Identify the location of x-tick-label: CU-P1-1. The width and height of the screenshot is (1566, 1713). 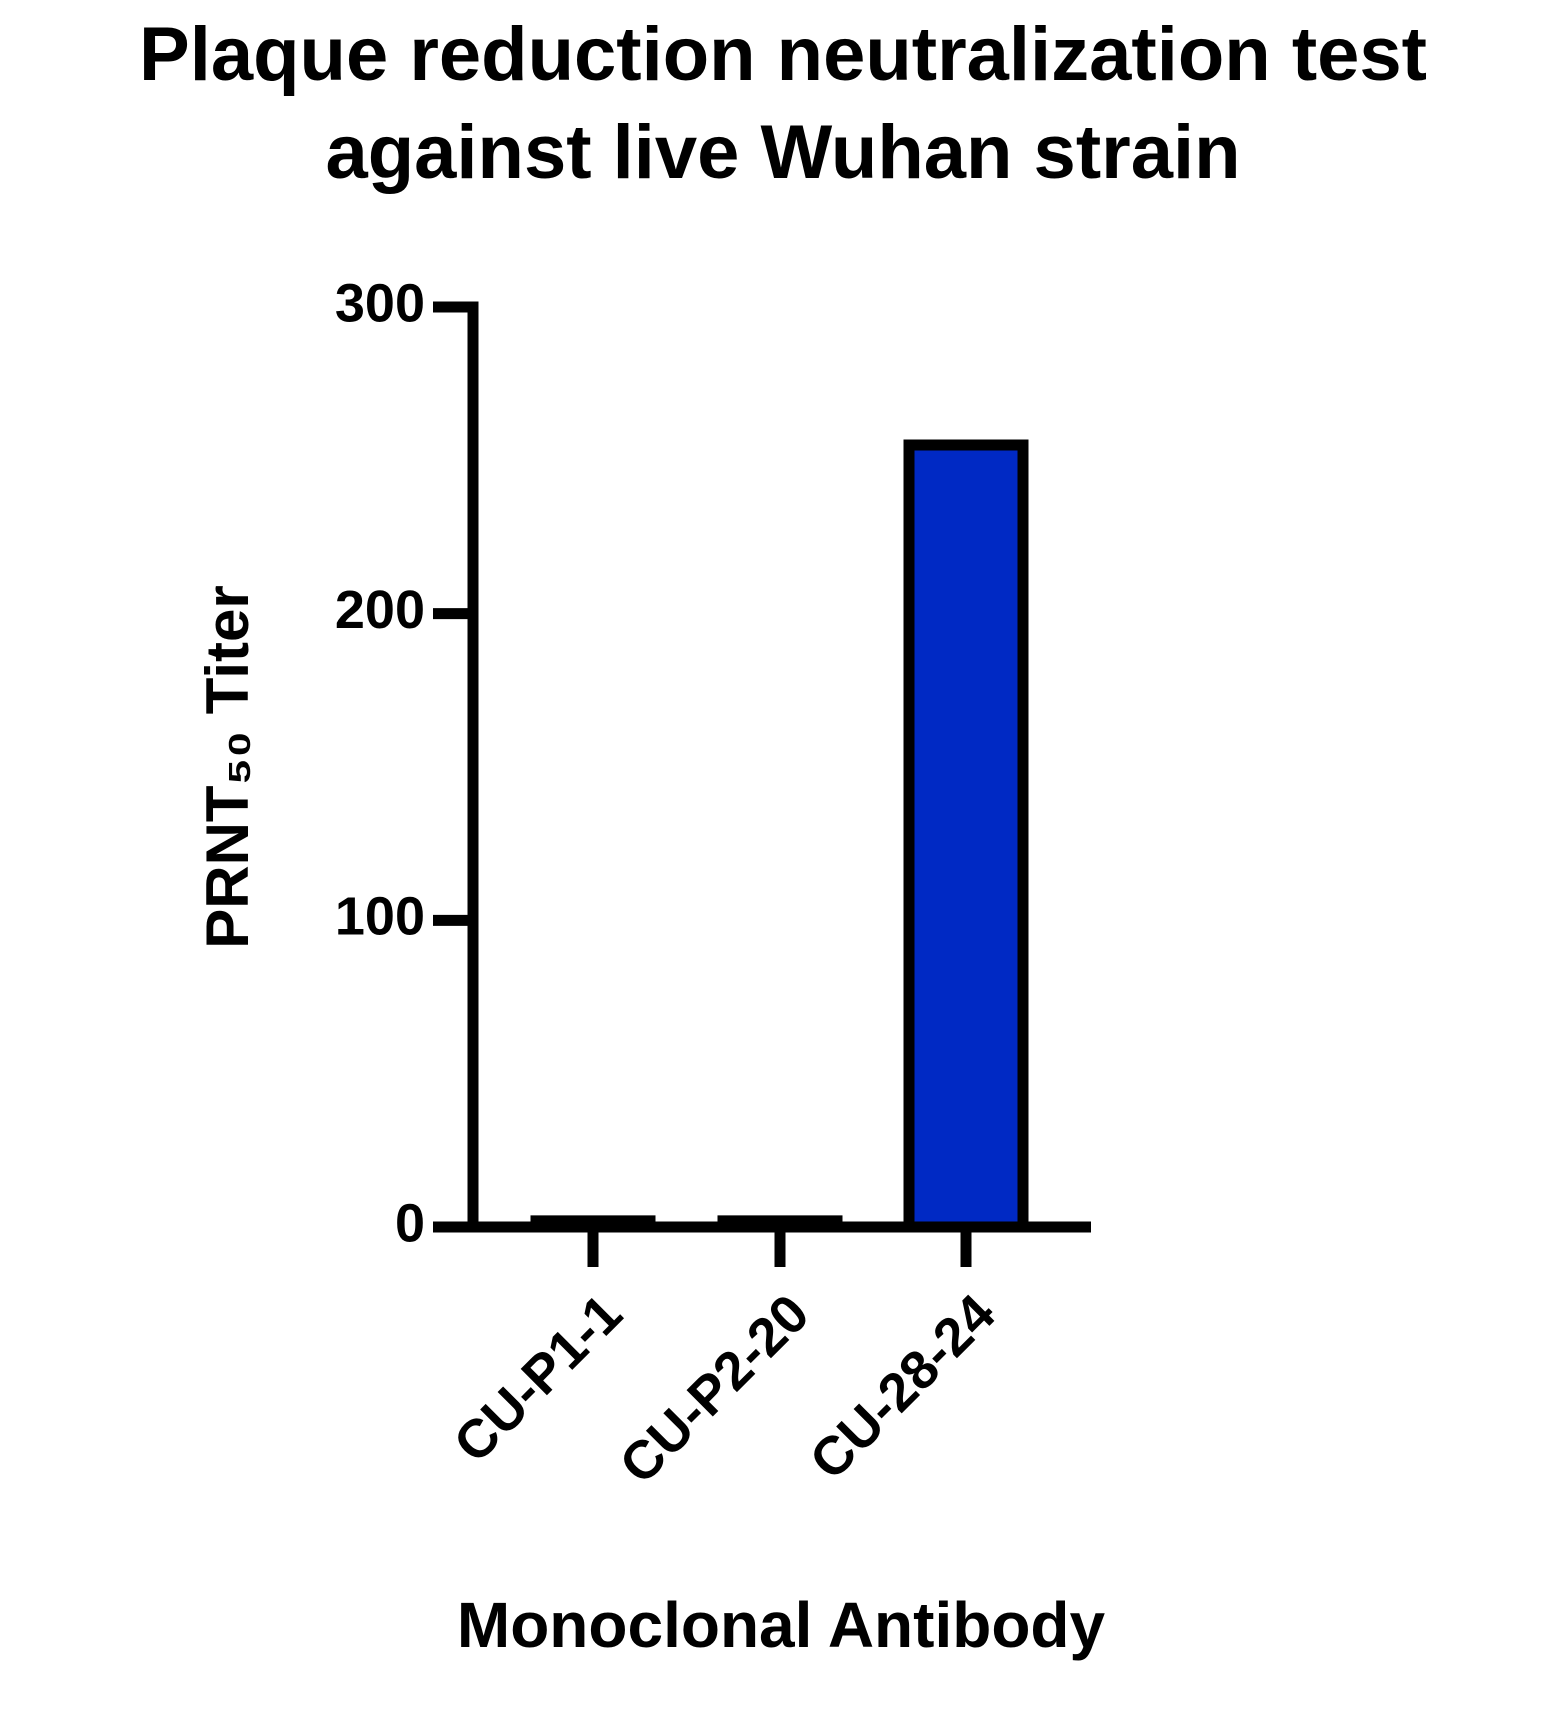
(538, 1378).